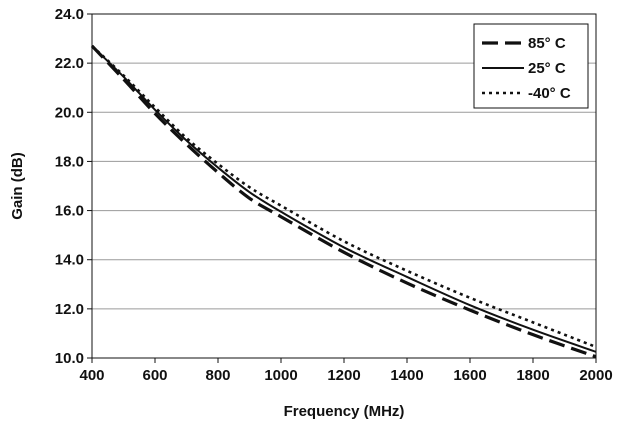  What do you see at coordinates (406, 375) in the screenshot?
I see `x-tick-label: 1400` at bounding box center [406, 375].